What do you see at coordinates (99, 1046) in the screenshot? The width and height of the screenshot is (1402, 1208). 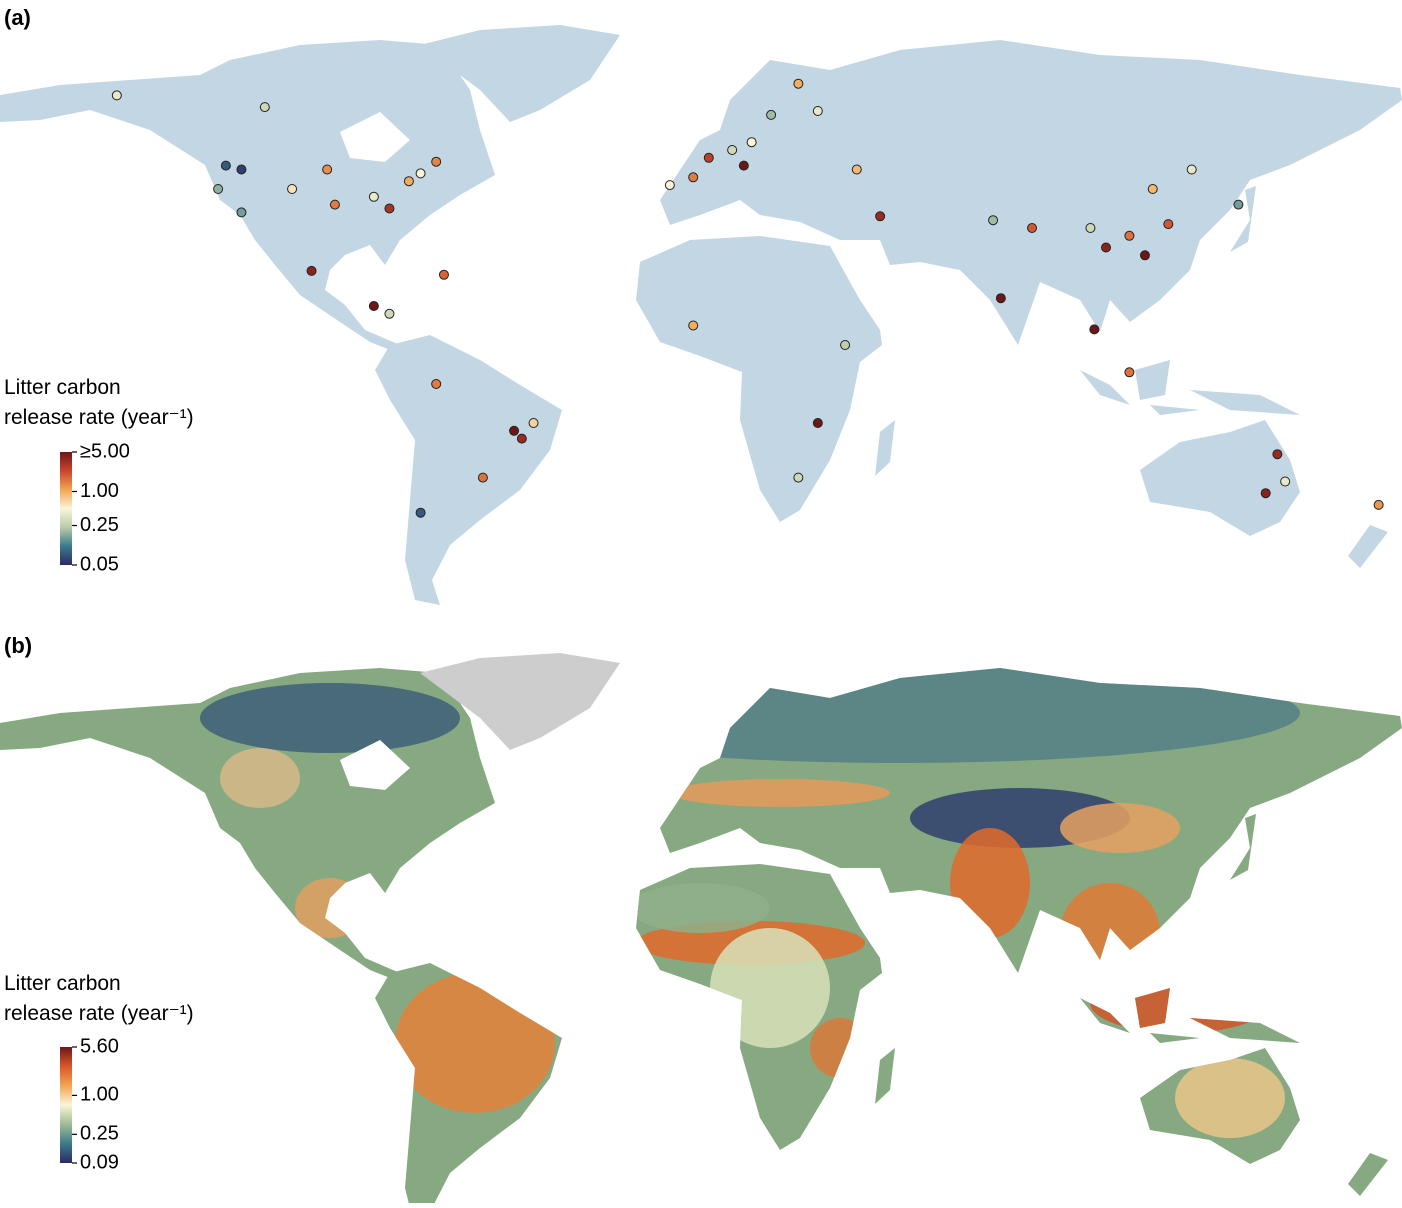 I see `colorbar-tick-label: 5.60` at bounding box center [99, 1046].